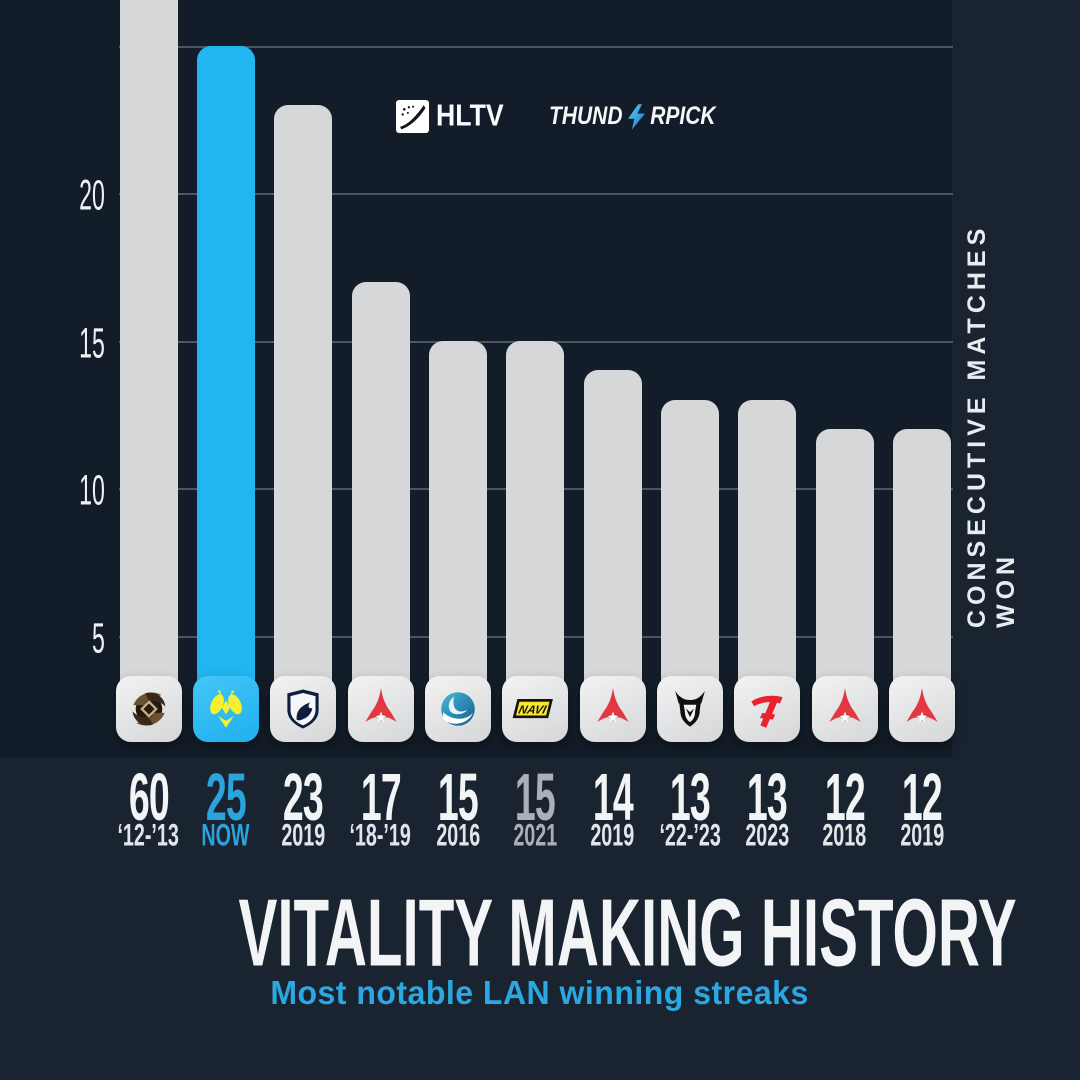 The height and width of the screenshot is (1080, 1080). Describe the element at coordinates (148, 836) in the screenshot. I see `streak-period-label: ‘12-’13` at that location.